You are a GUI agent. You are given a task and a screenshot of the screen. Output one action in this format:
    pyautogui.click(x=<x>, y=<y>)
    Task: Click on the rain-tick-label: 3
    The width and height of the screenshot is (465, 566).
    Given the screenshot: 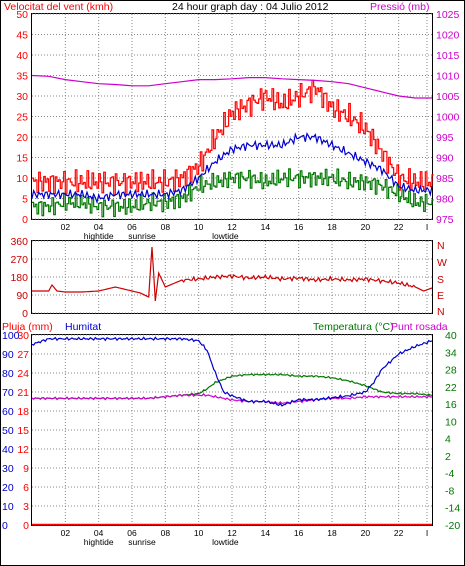 What is the action you would take?
    pyautogui.click(x=26, y=507)
    